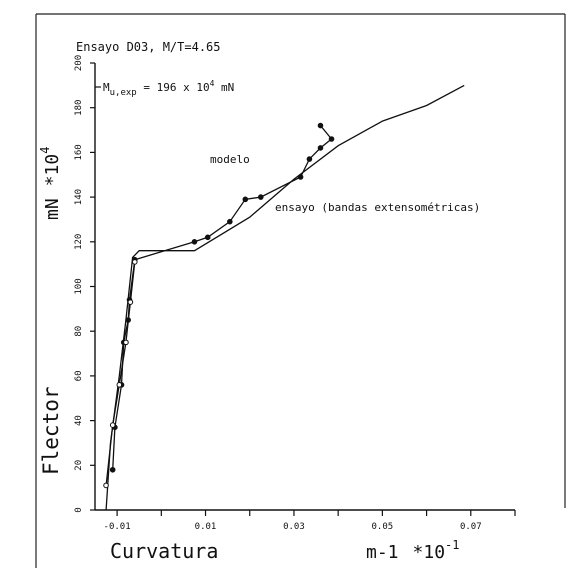  Describe the element at coordinates (206, 527) in the screenshot. I see `x-tick-label-1: 0.01` at that location.